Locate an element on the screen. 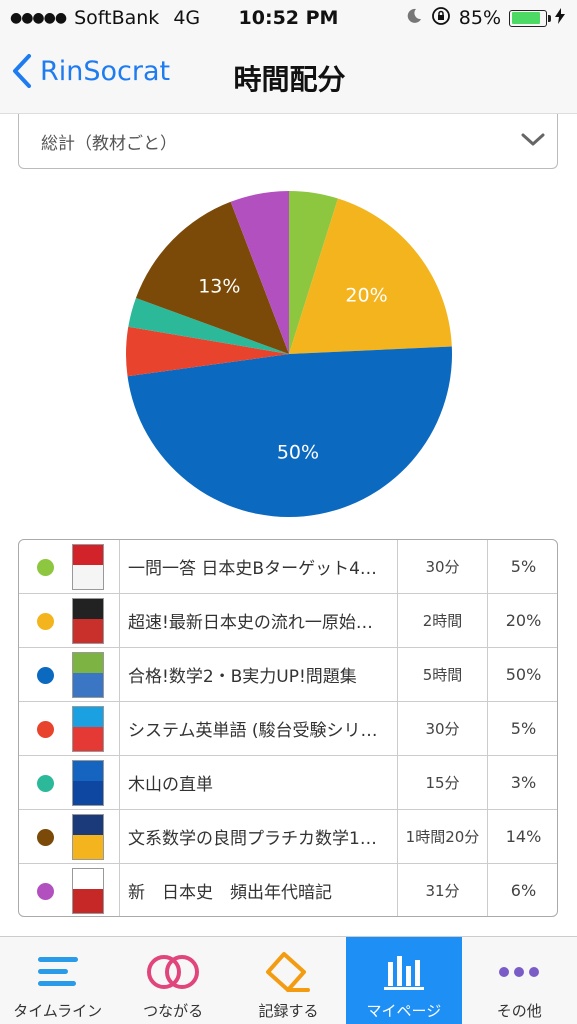 The height and width of the screenshot is (1024, 577). study-time-value: 5時間 is located at coordinates (442, 674).